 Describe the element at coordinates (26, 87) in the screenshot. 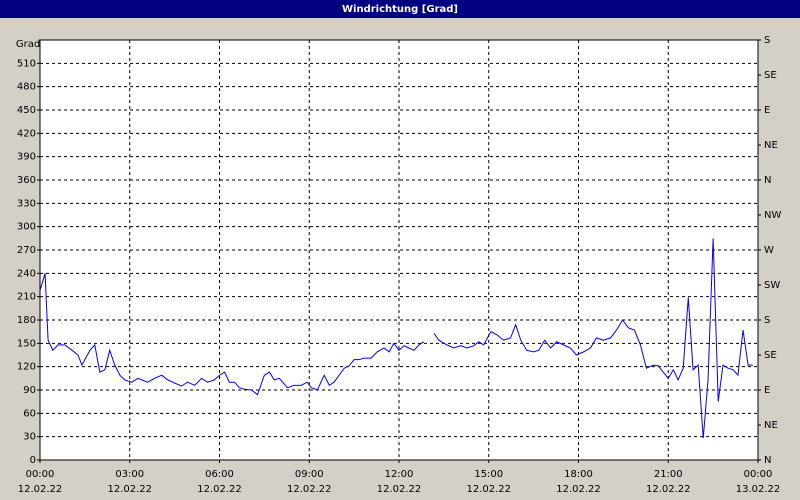

I see `y-tick-label: 480` at that location.